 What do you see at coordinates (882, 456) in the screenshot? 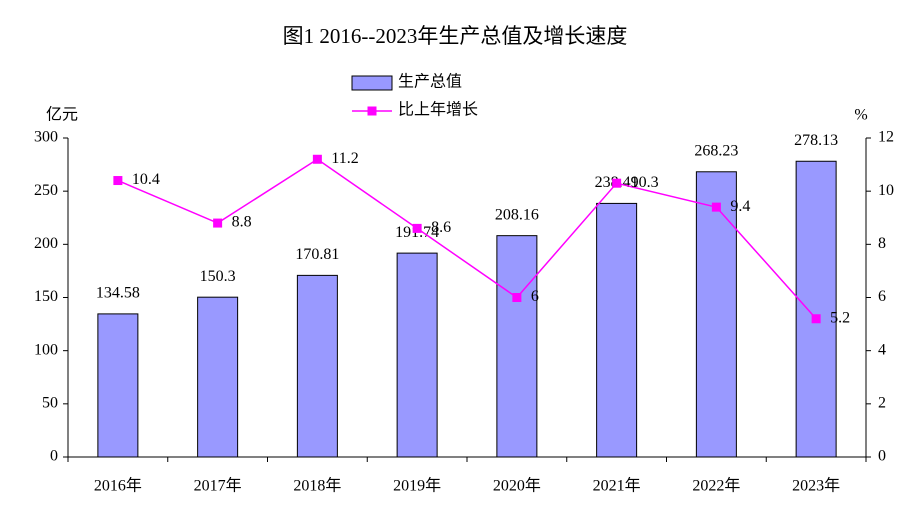
I see `y2-tick-label: 0` at bounding box center [882, 456].